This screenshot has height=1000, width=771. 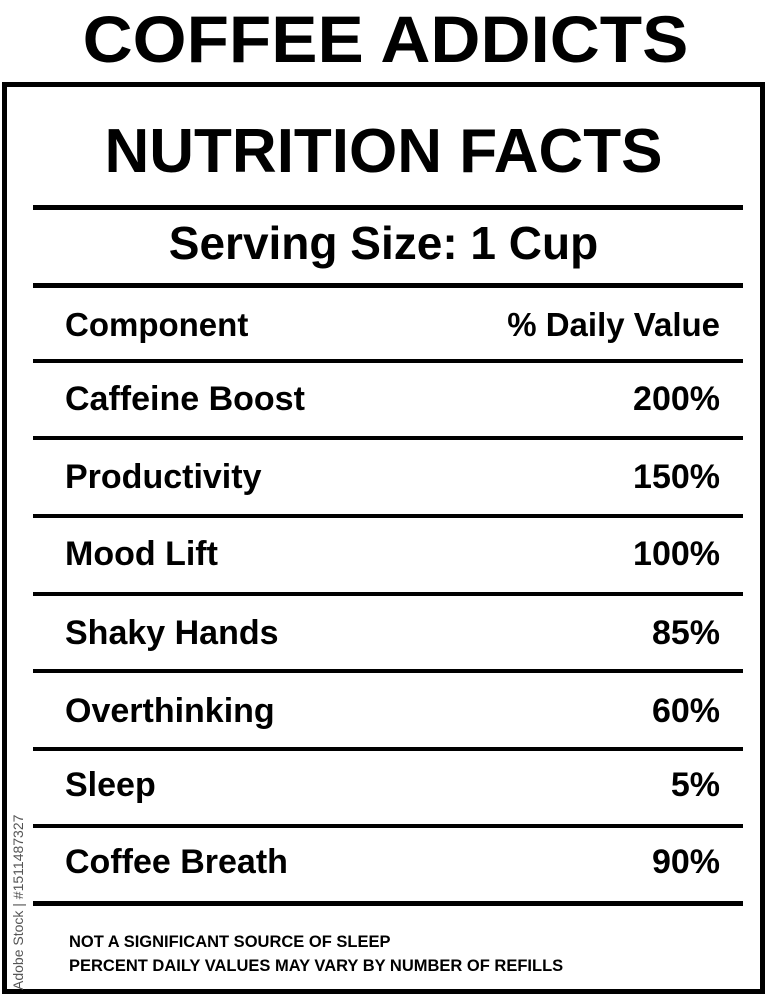 I want to click on column-header-daily-value: % Daily Value, so click(x=613, y=324).